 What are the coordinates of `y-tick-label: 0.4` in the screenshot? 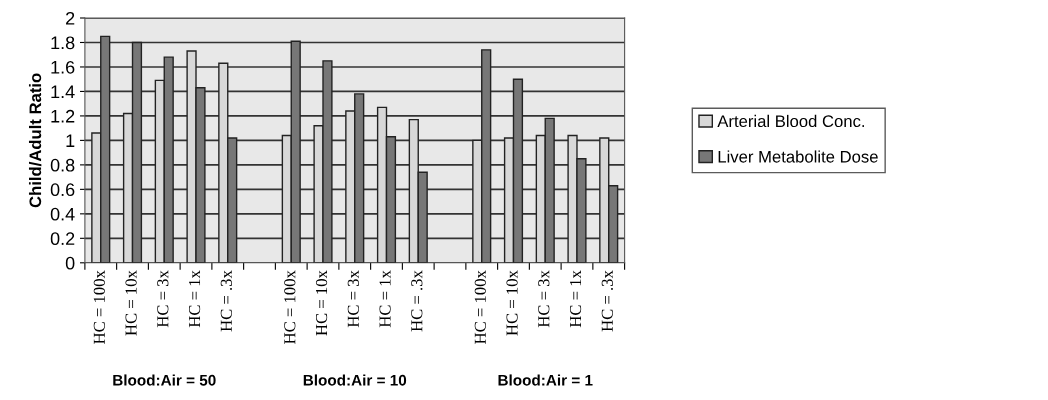 It's located at (62, 214).